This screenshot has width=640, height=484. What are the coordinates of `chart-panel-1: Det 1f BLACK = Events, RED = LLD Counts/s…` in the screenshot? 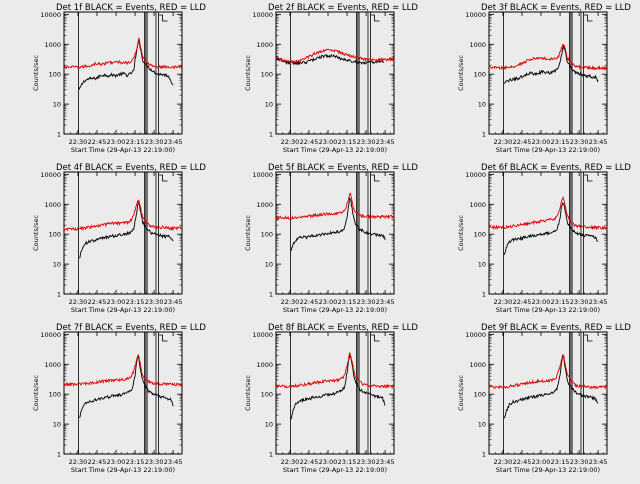 It's located at (119, 78).